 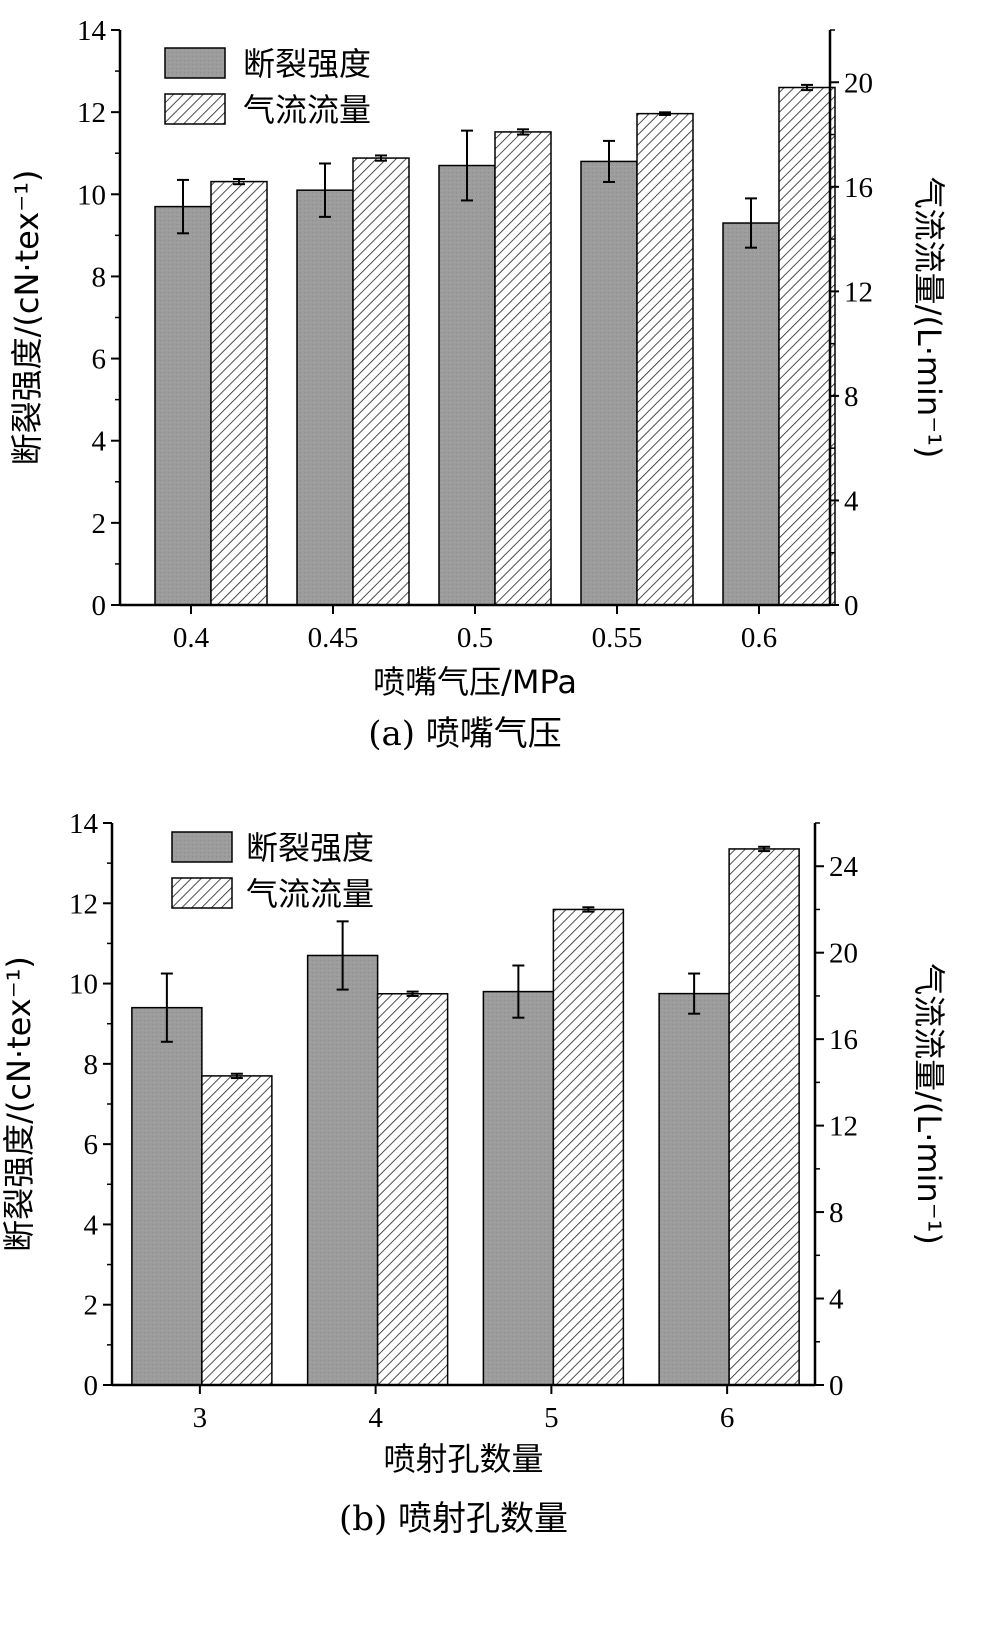 I want to click on x-tick-label: 0.4, so click(x=191, y=638).